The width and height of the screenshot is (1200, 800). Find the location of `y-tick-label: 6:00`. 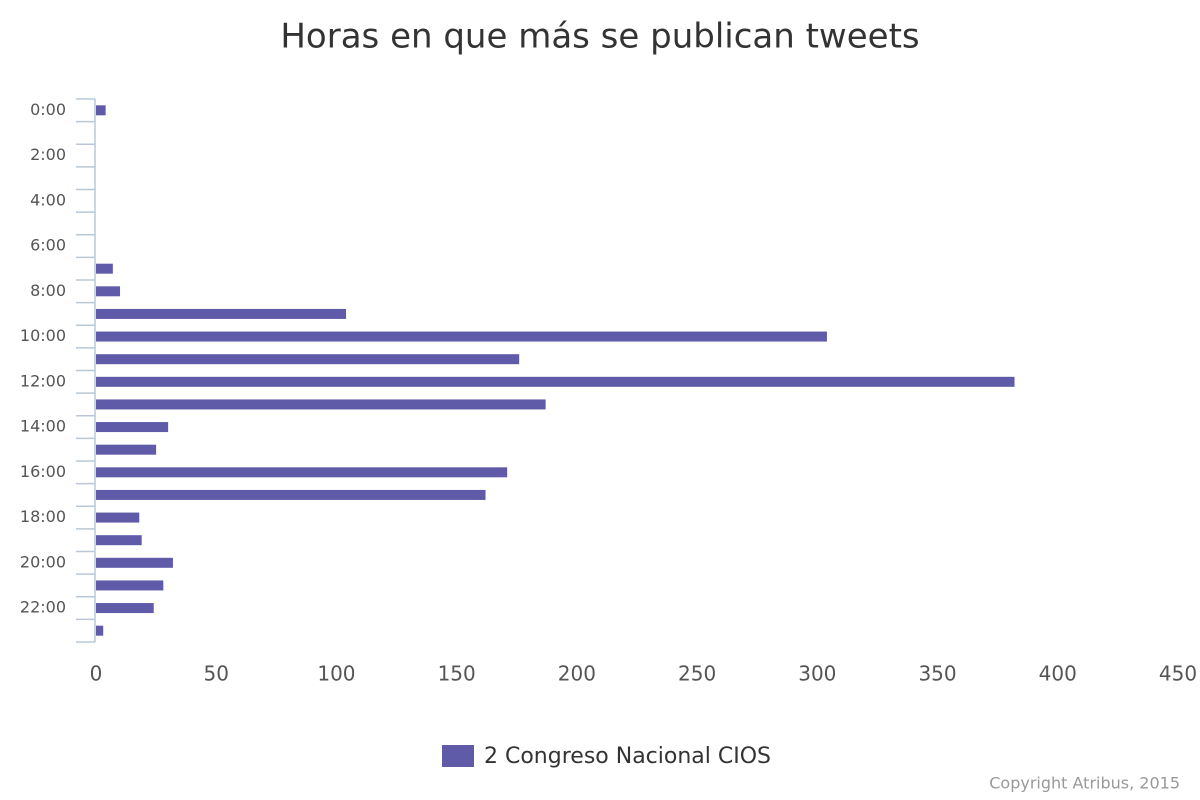

y-tick-label: 6:00 is located at coordinates (48, 245).